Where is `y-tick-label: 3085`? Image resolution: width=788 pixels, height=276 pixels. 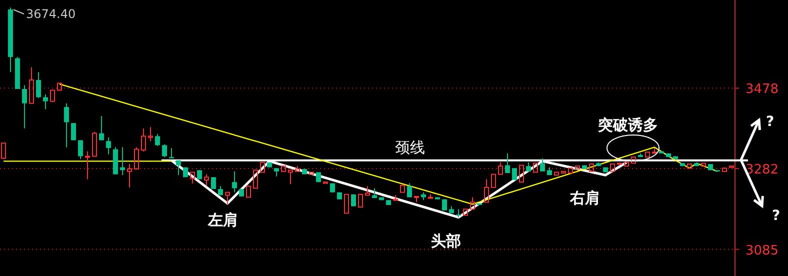 y-tick-label: 3085 is located at coordinates (762, 250).